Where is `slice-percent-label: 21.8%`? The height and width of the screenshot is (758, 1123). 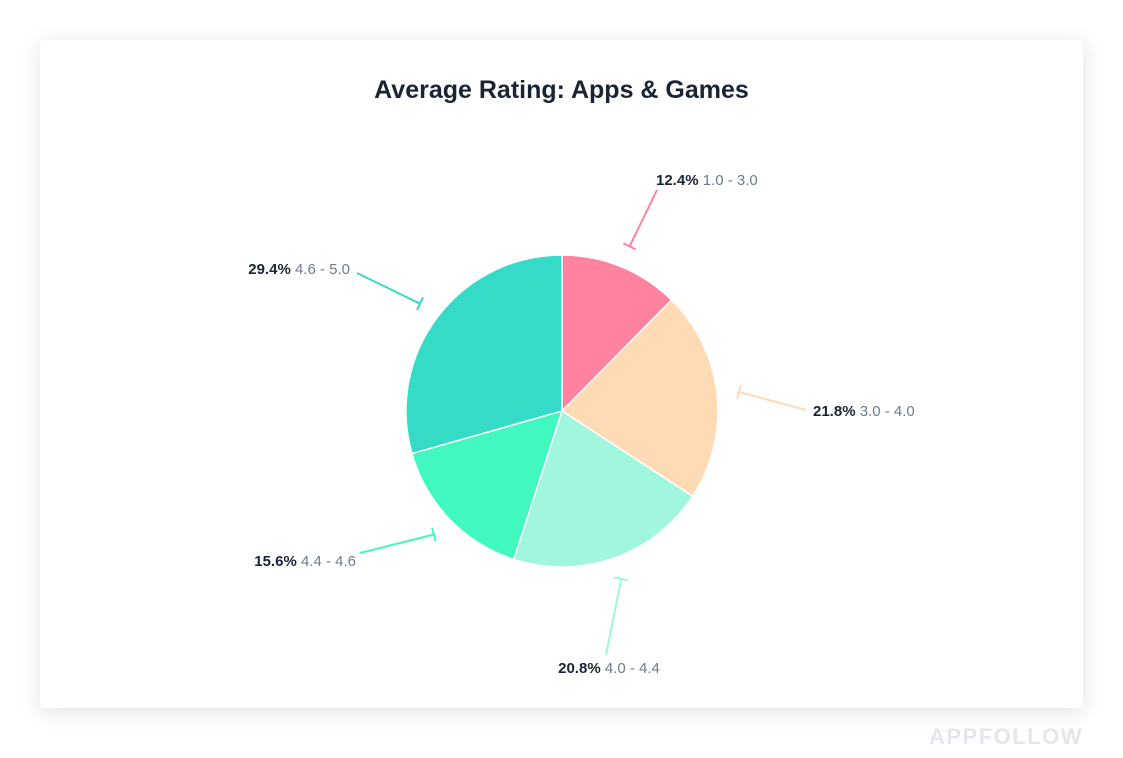 slice-percent-label: 21.8% is located at coordinates (834, 411).